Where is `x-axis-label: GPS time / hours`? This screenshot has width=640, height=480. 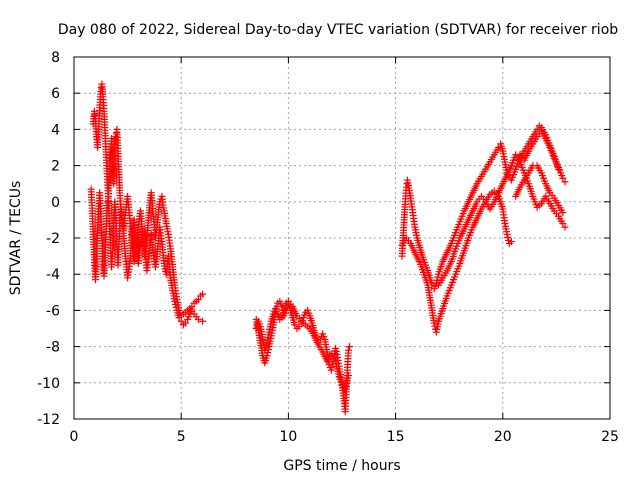
x-axis-label: GPS time / hours is located at coordinates (341, 466).